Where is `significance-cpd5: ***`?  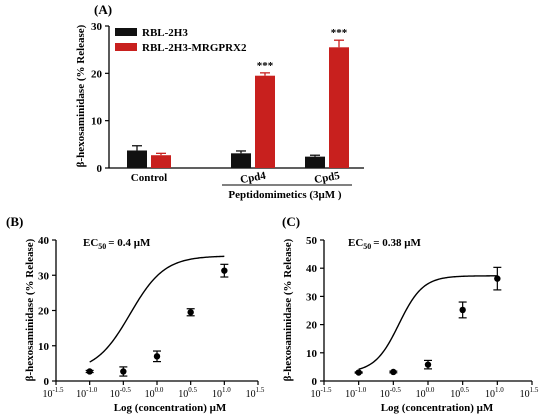
significance-cpd5: *** is located at coordinates (339, 33).